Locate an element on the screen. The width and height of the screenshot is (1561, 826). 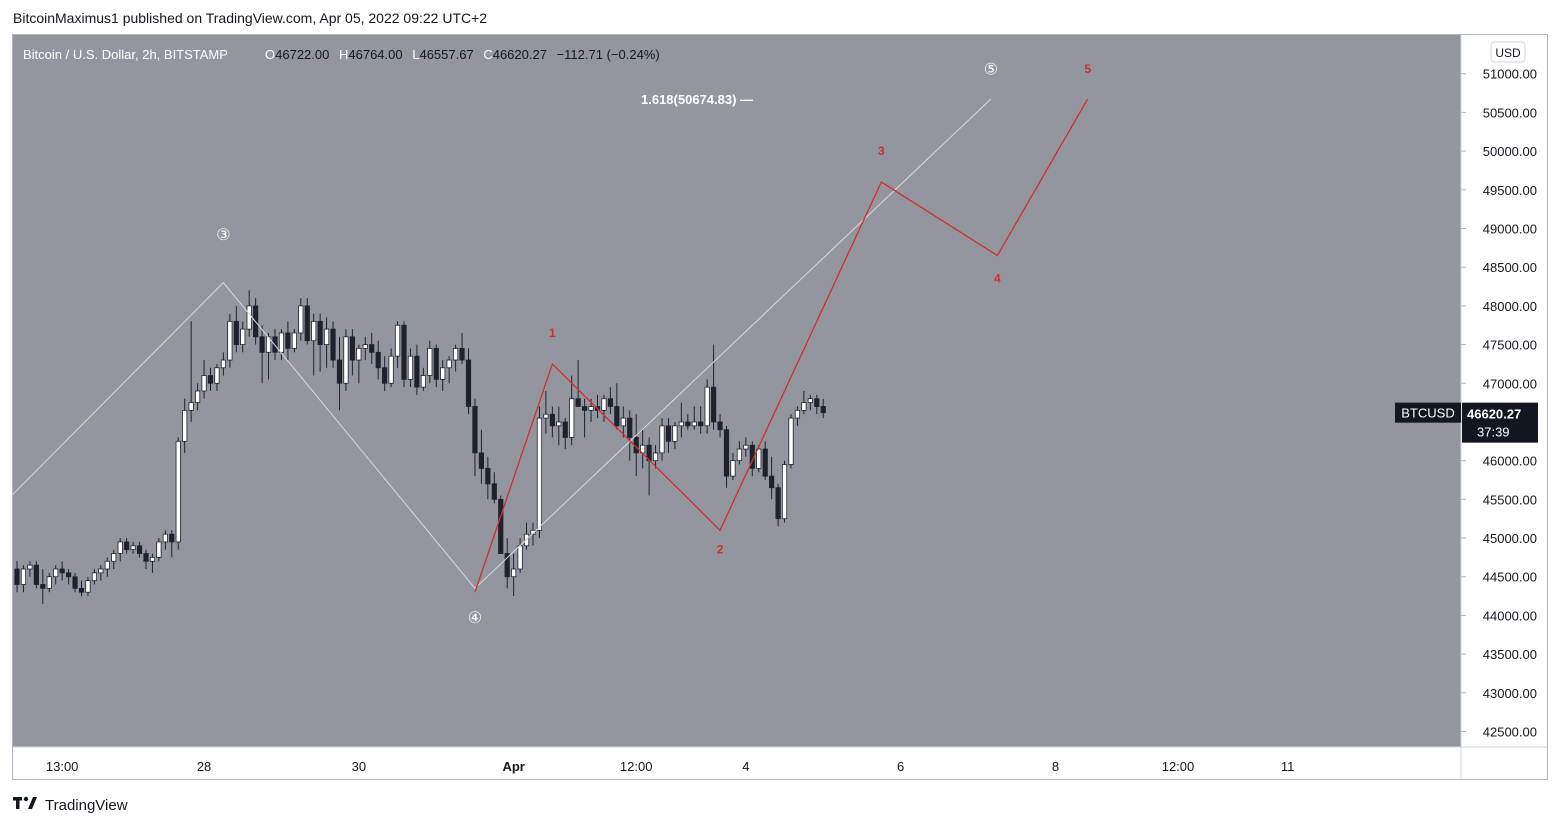
currency-label: USD is located at coordinates (1508, 53).